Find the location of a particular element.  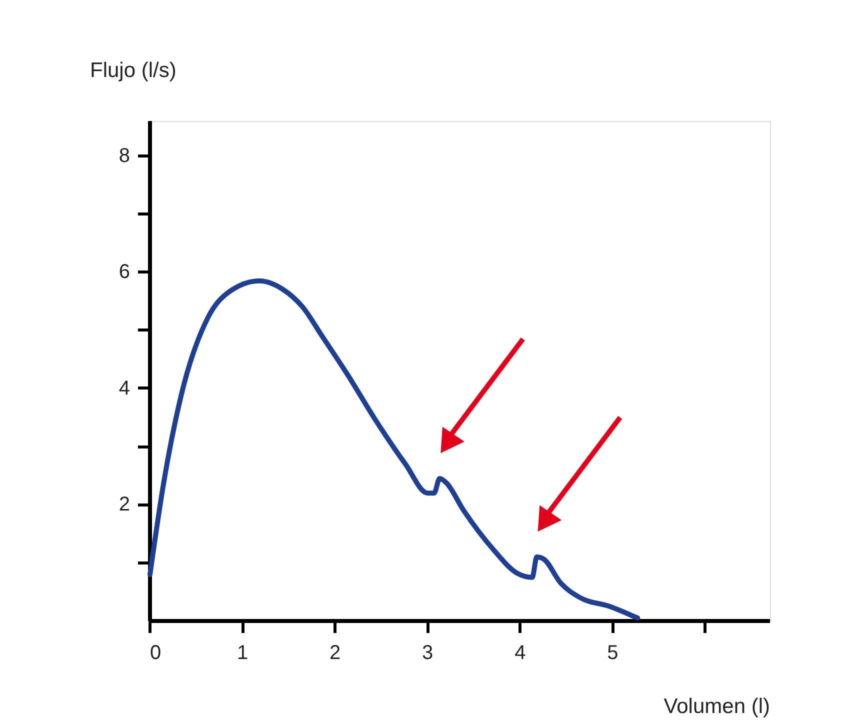

x-tick-label: 3 is located at coordinates (428, 653).